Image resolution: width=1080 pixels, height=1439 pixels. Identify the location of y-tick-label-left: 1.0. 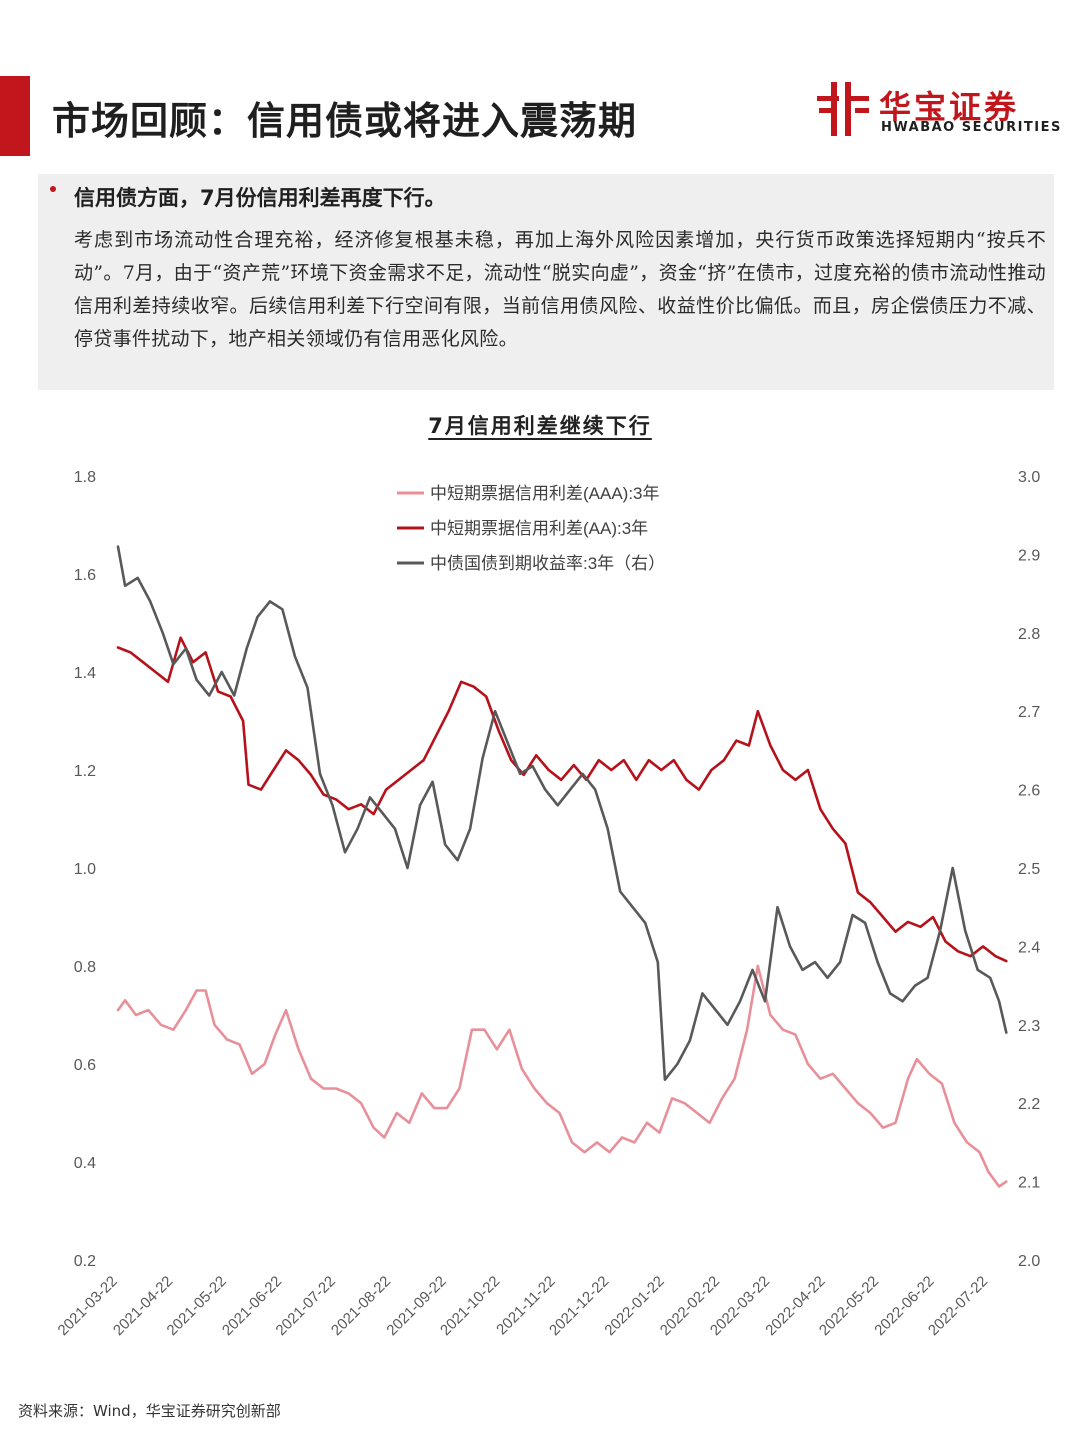
(85, 869).